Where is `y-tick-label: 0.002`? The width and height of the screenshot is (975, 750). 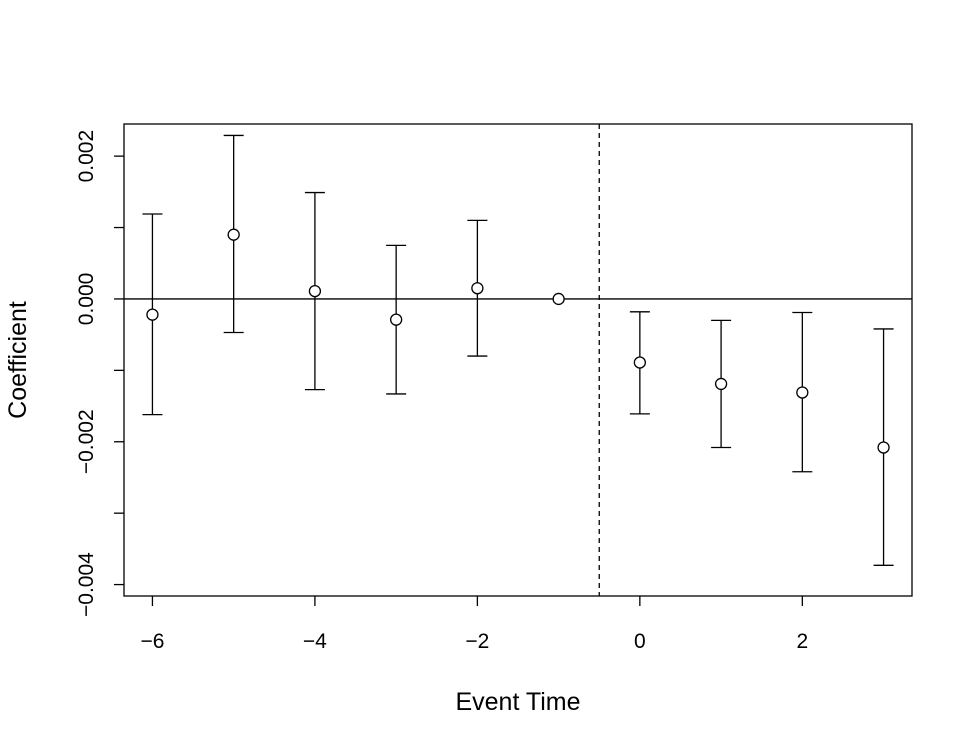 y-tick-label: 0.002 is located at coordinates (86, 156).